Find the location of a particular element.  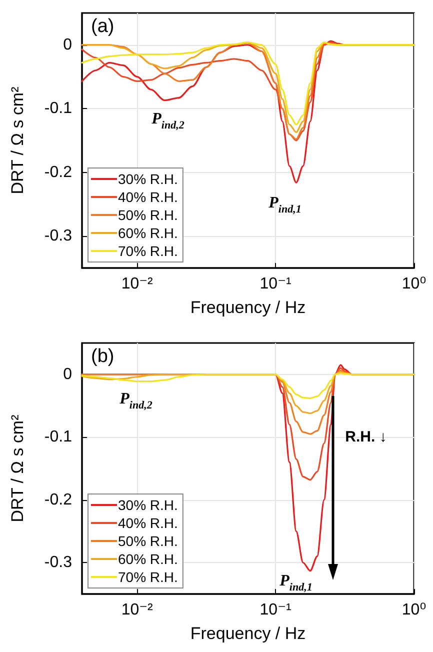

annotation: R.H. ↓ is located at coordinates (366, 437).